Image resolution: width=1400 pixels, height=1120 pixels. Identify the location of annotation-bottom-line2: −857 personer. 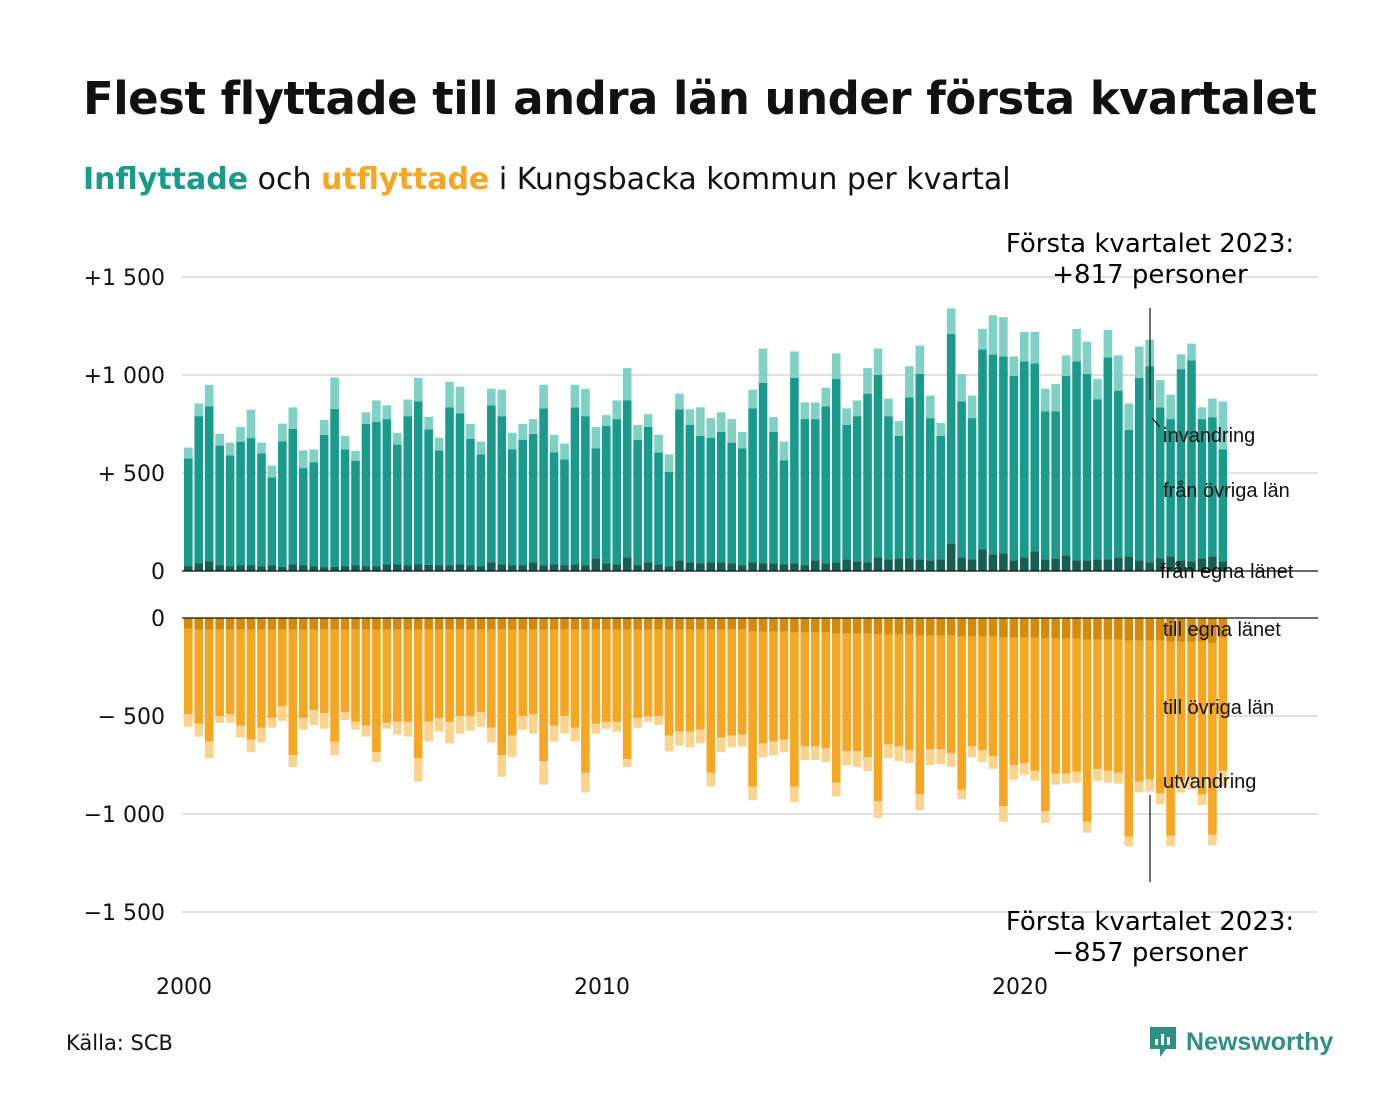
(1150, 953).